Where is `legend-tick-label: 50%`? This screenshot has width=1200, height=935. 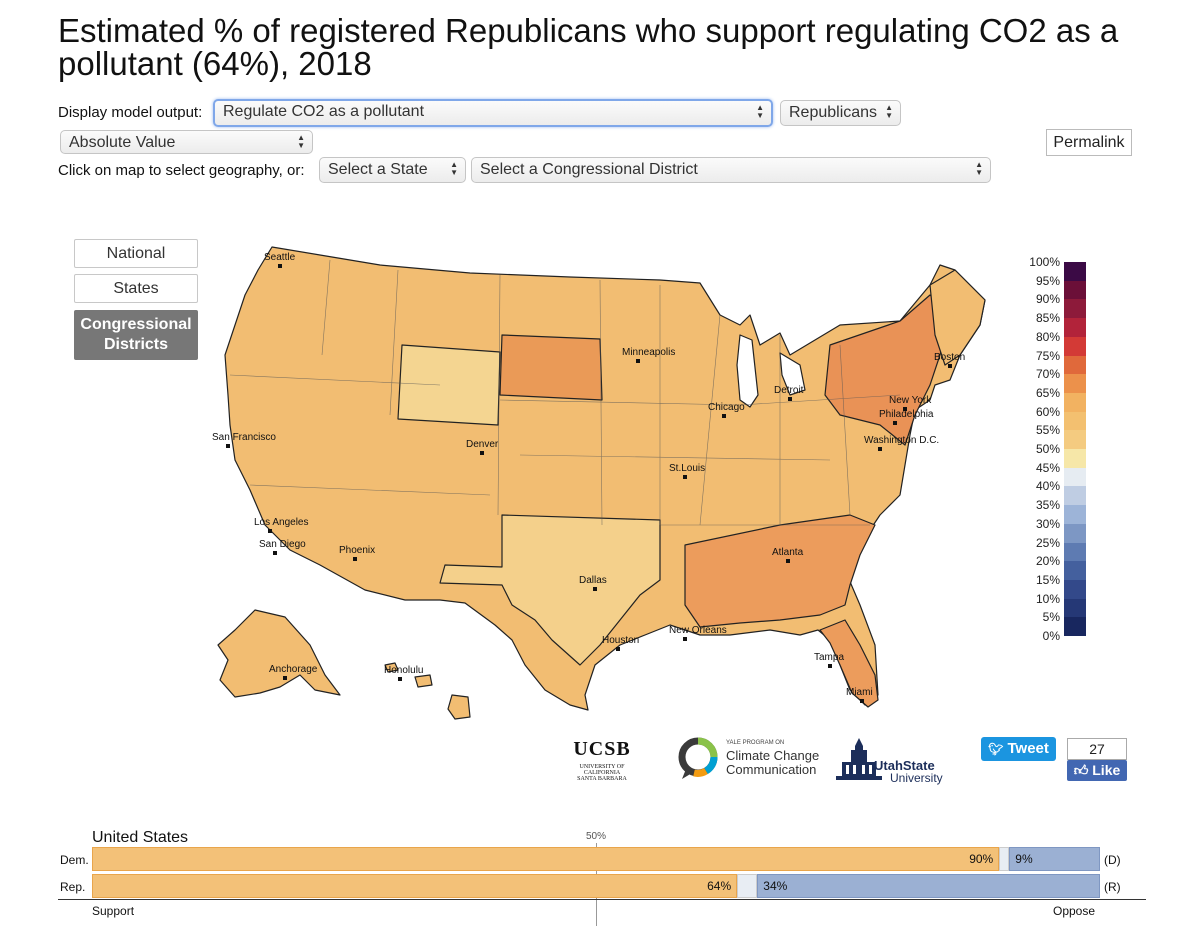 legend-tick-label: 50% is located at coordinates (1047, 449).